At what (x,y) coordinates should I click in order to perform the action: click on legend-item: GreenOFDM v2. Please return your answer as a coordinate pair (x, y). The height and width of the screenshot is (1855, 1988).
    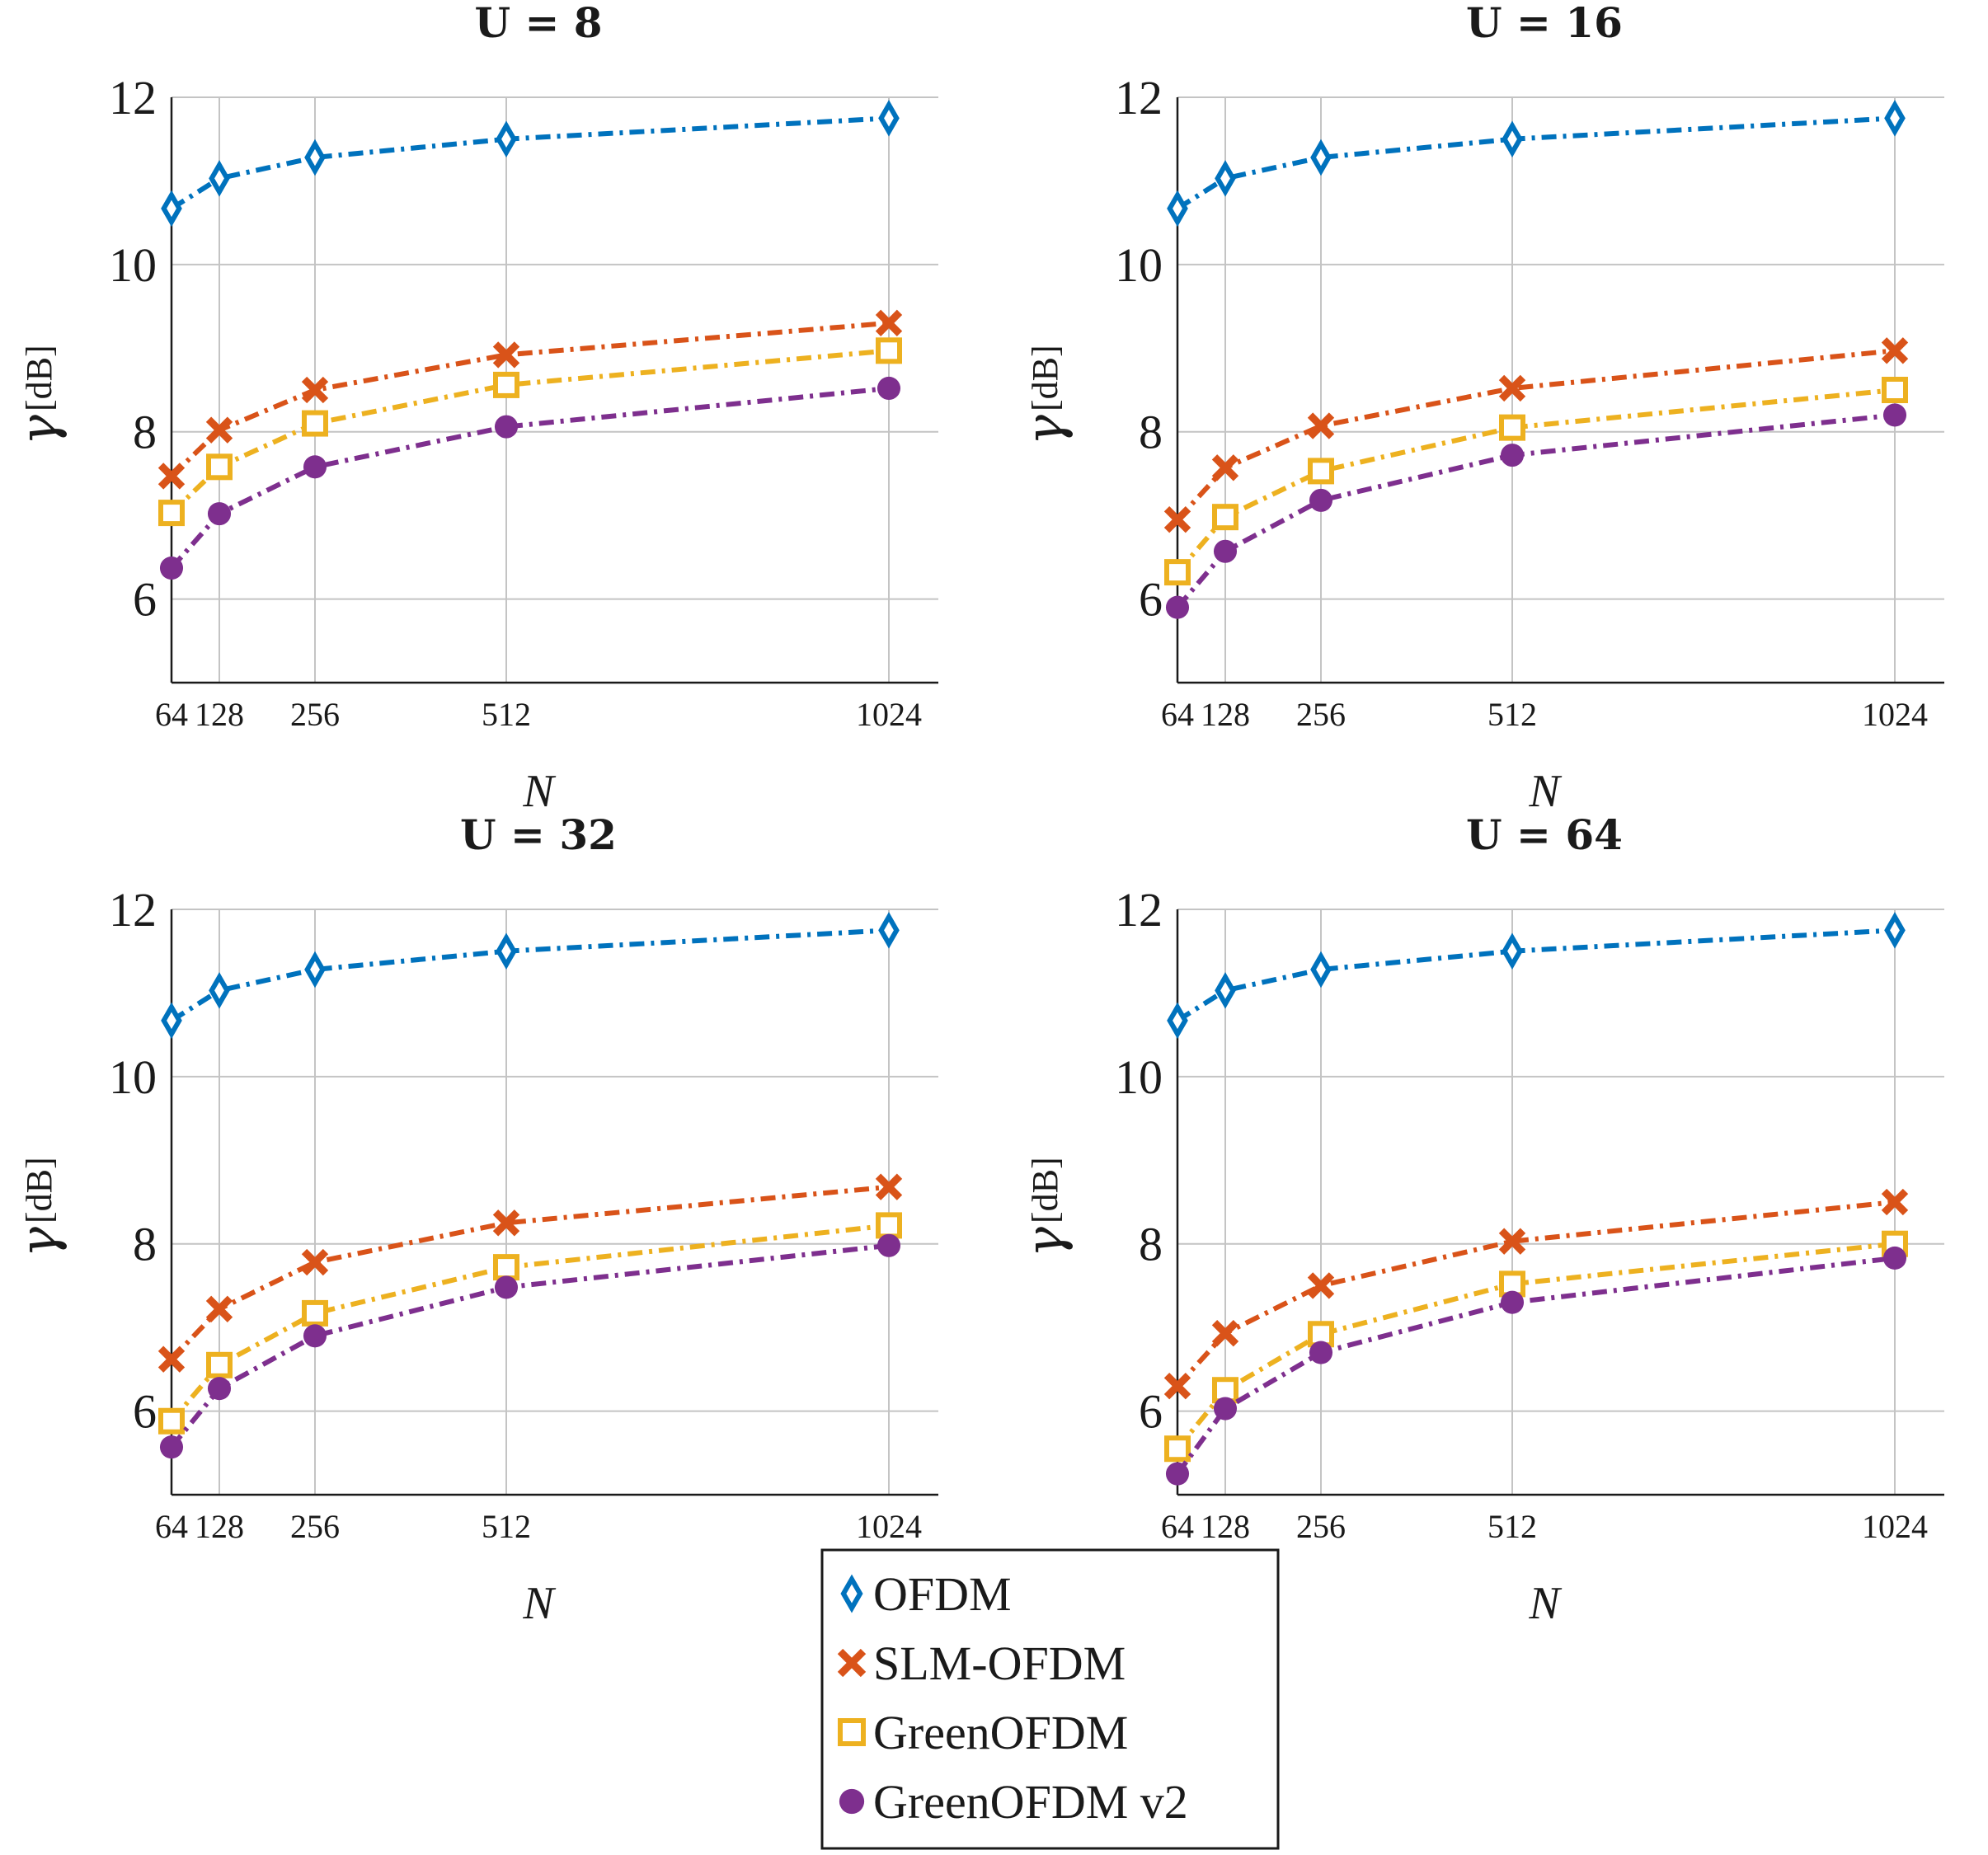
    Looking at the image, I should click on (1013, 1802).